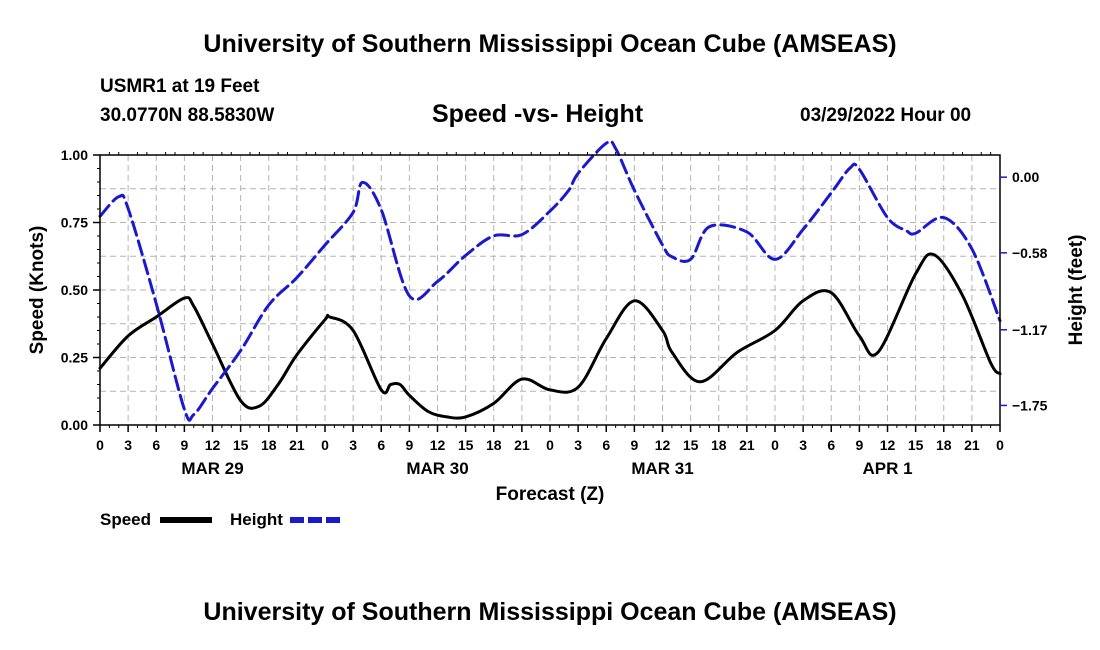 The width and height of the screenshot is (1100, 650). I want to click on station-label: USMR1 at 19 Feet, so click(180, 86).